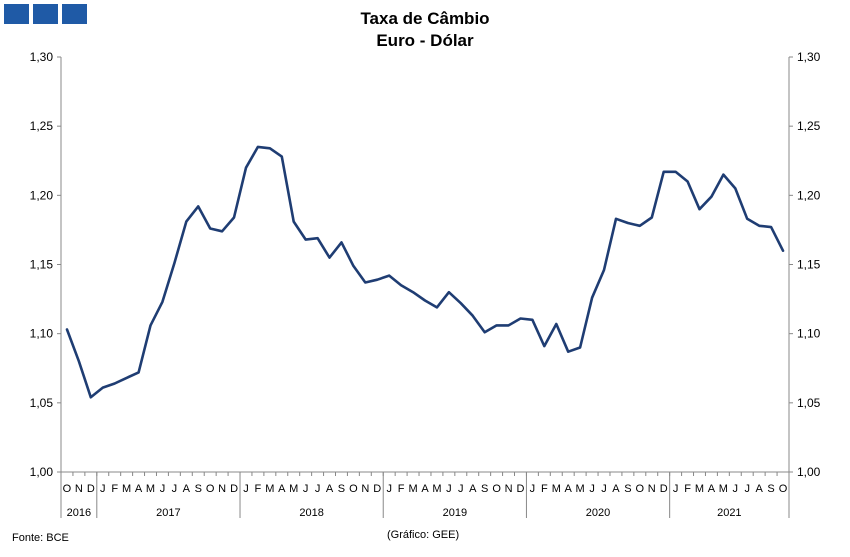 This screenshot has width=850, height=557. Describe the element at coordinates (729, 513) in the screenshot. I see `year-label: 2021` at that location.